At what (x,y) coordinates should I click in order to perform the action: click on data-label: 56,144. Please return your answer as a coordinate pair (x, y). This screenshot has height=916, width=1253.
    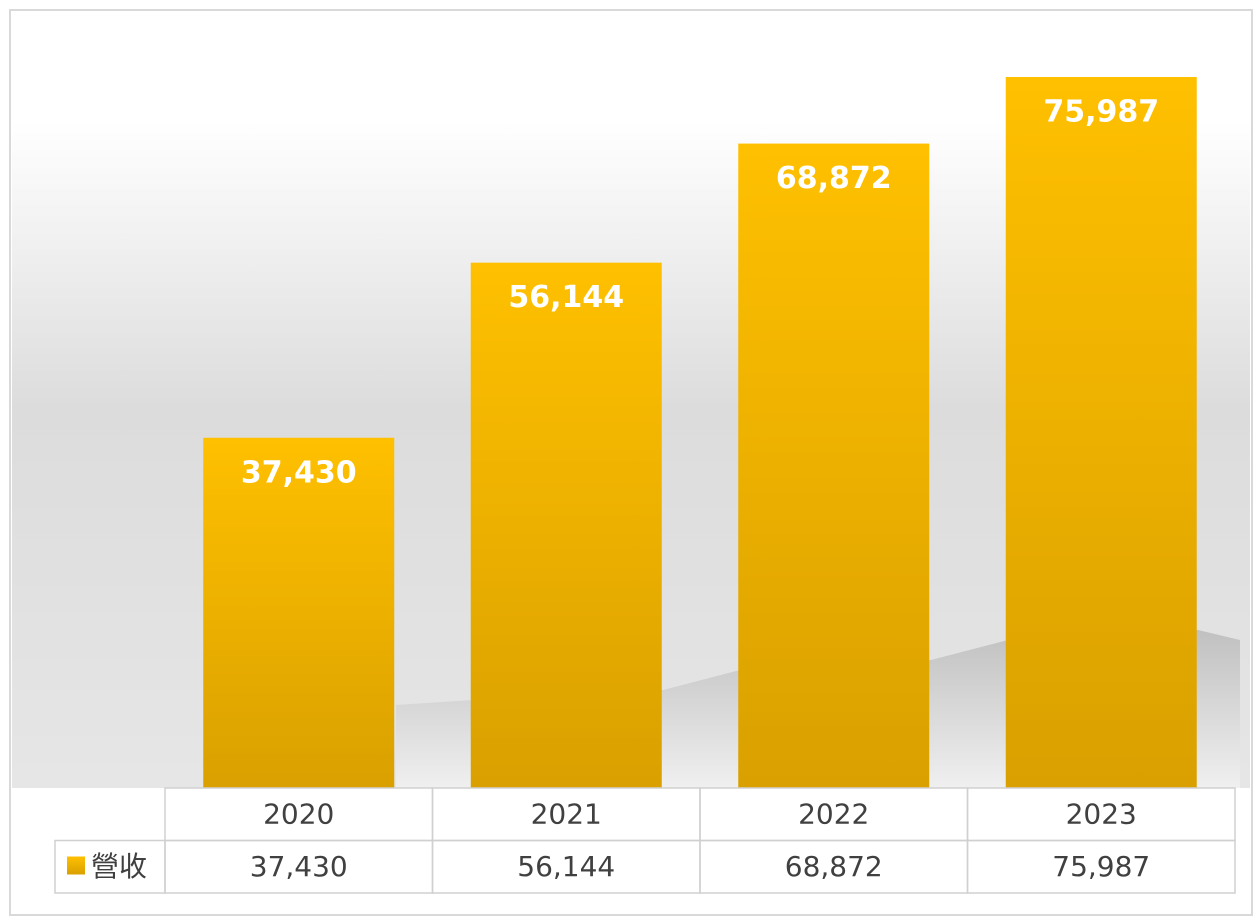
    Looking at the image, I should click on (566, 297).